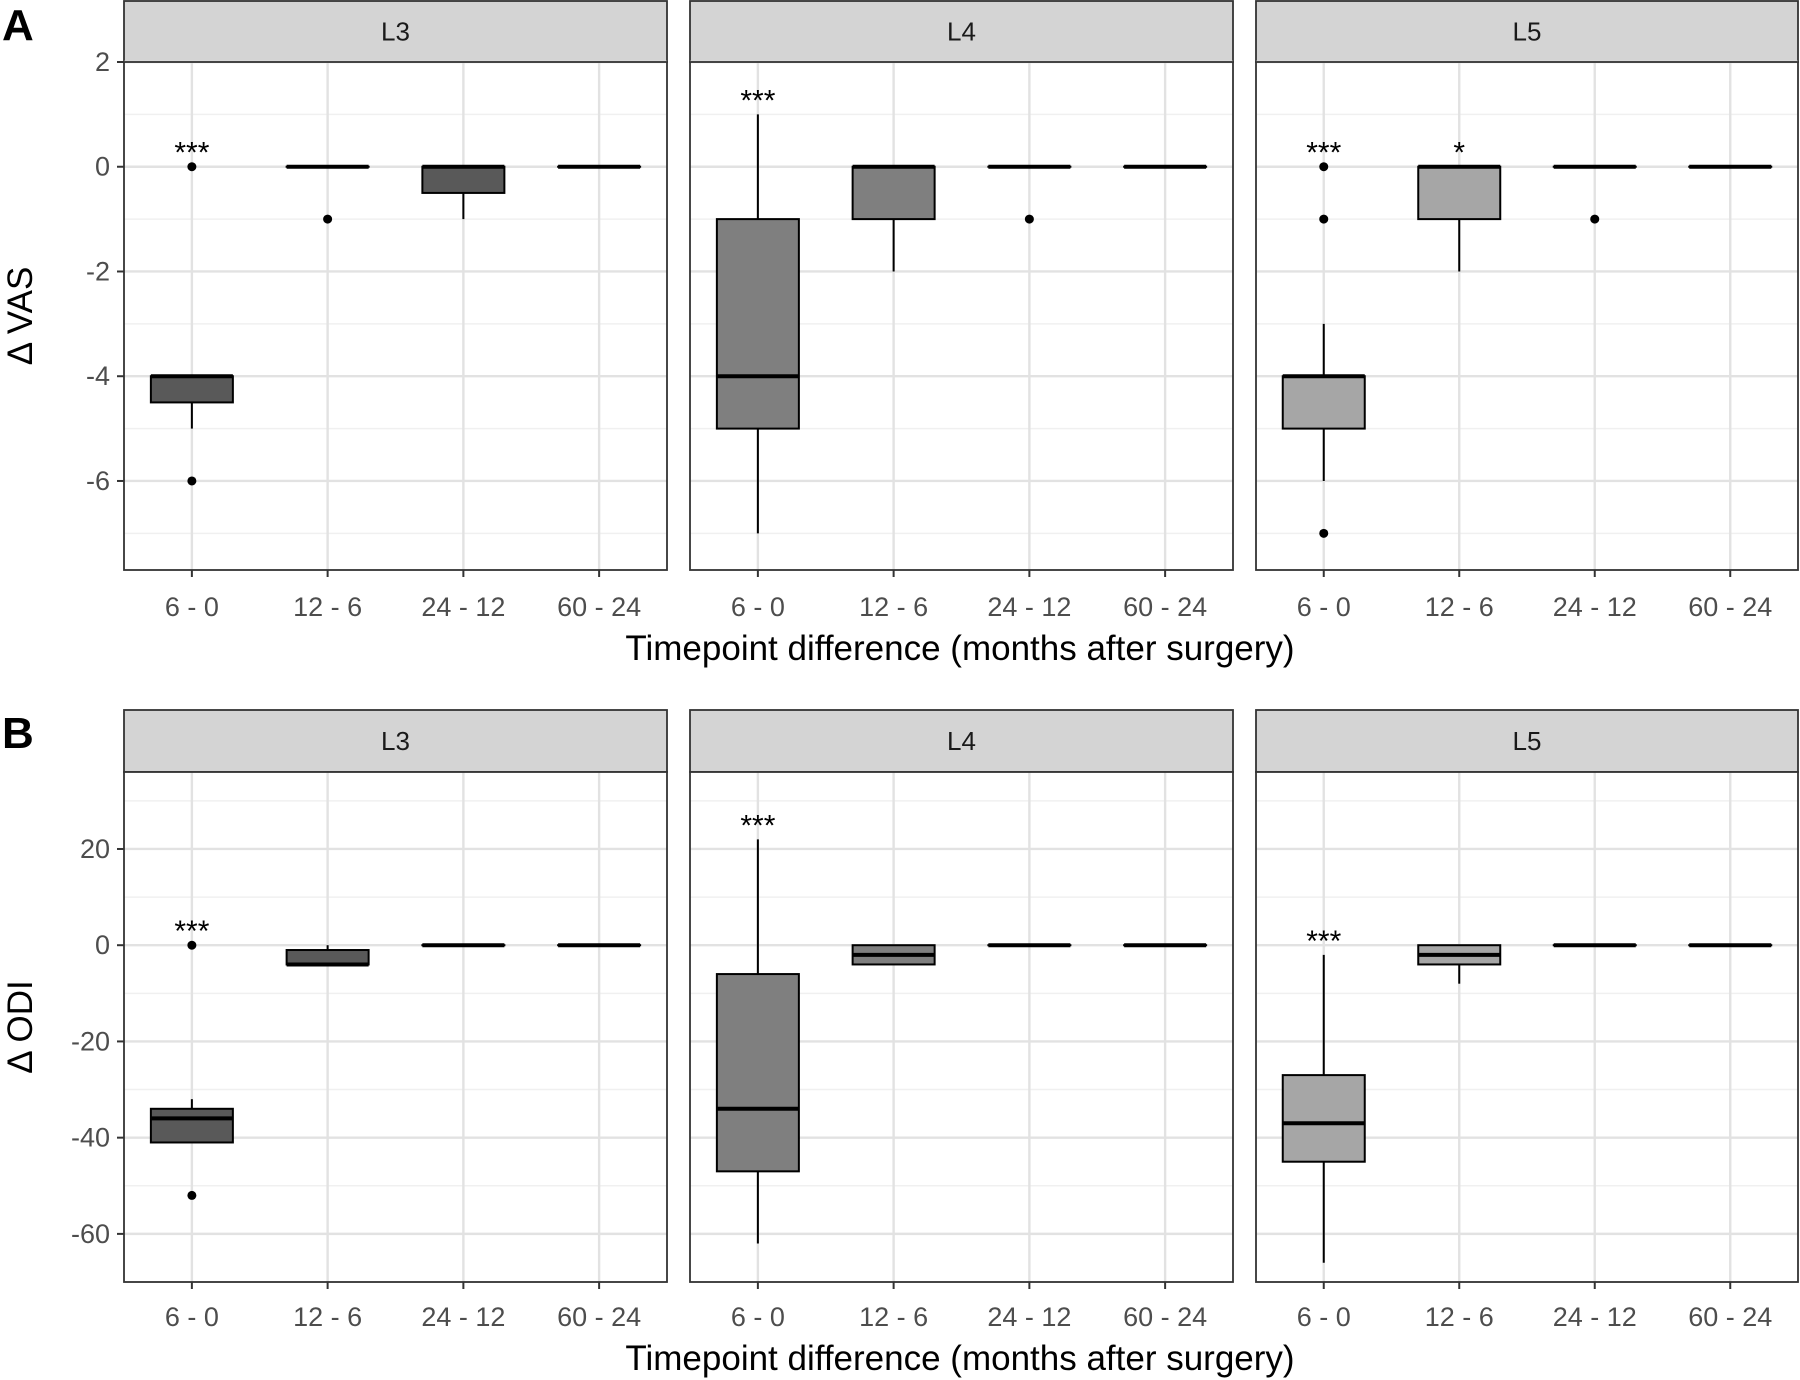  I want to click on box-12-6: *, so click(1459, 204).